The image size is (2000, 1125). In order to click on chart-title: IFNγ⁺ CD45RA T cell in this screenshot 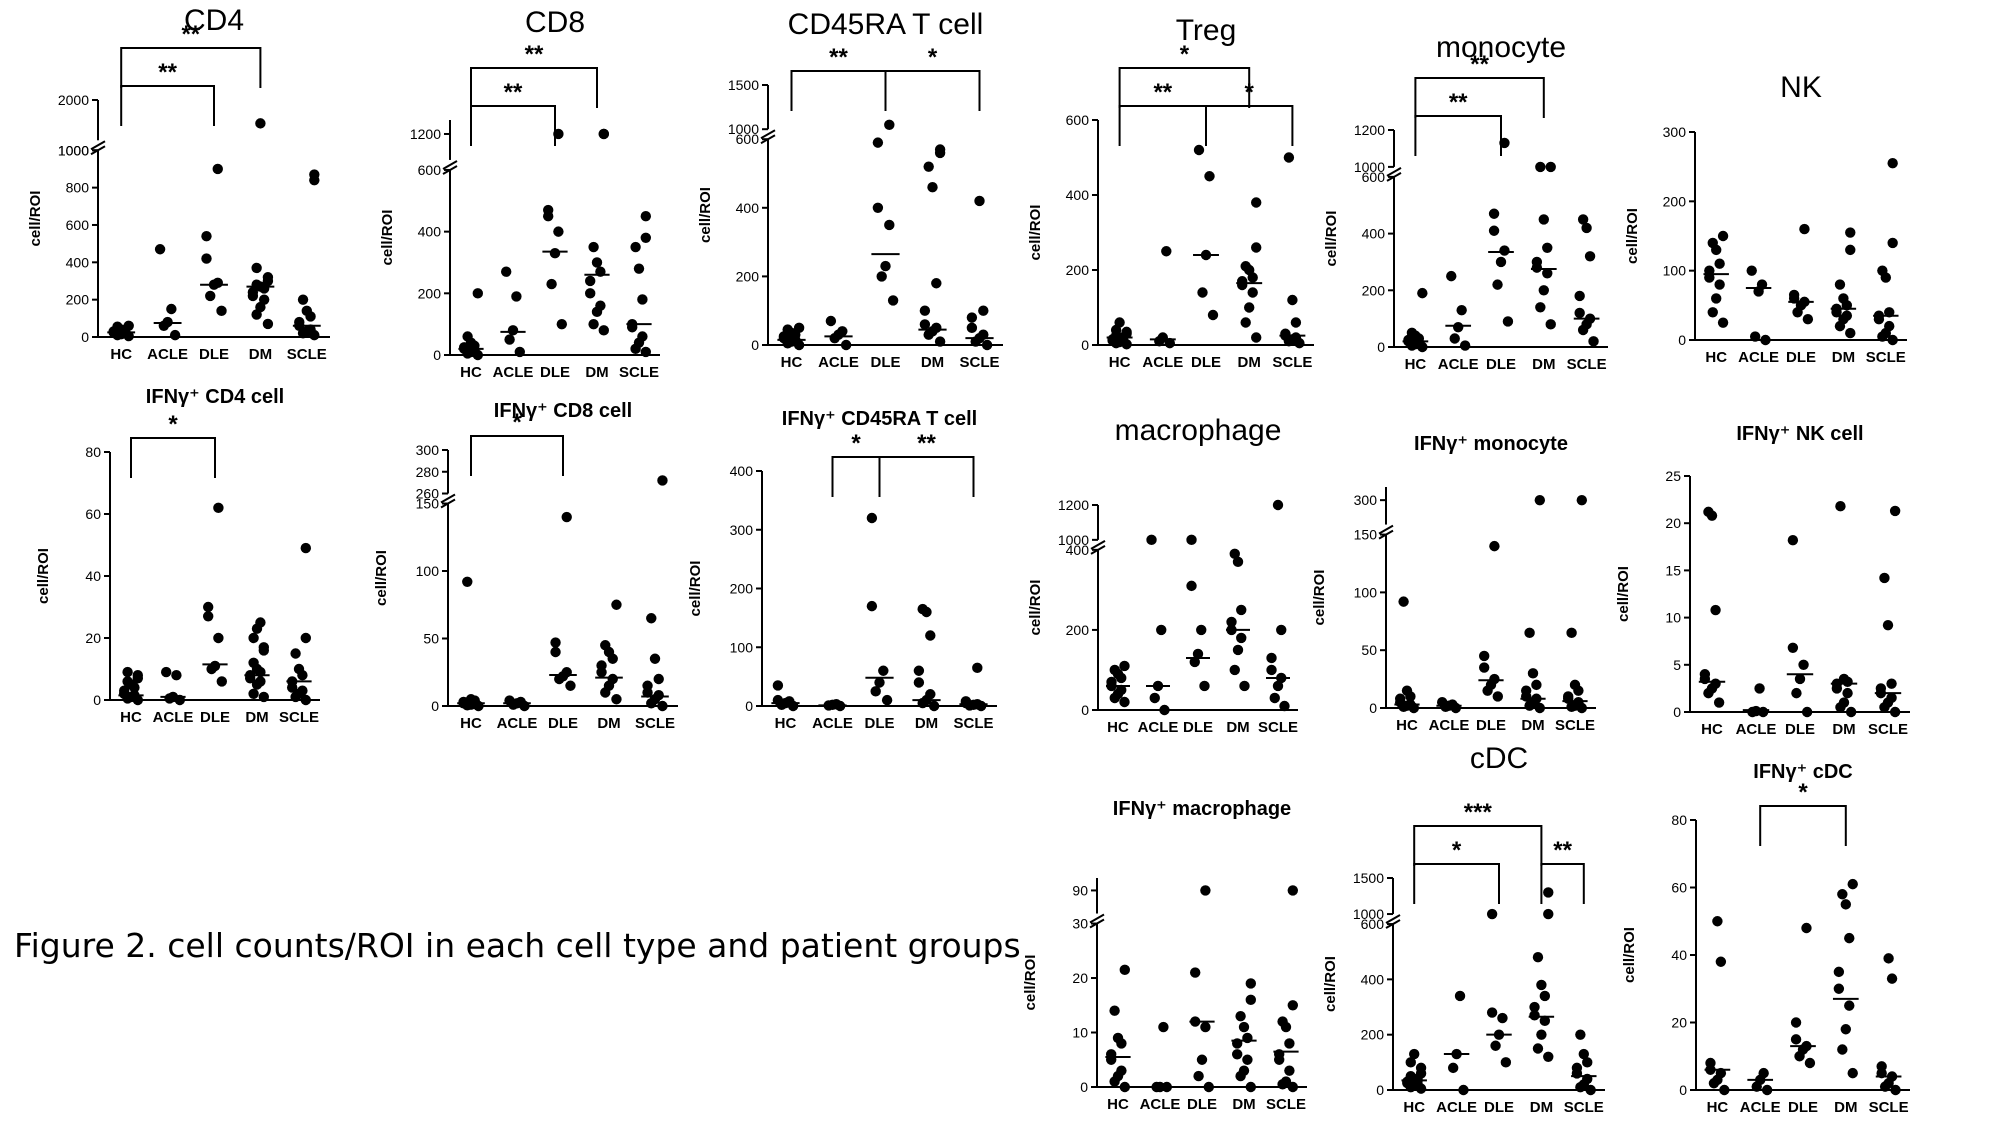, I will do `click(879, 419)`.